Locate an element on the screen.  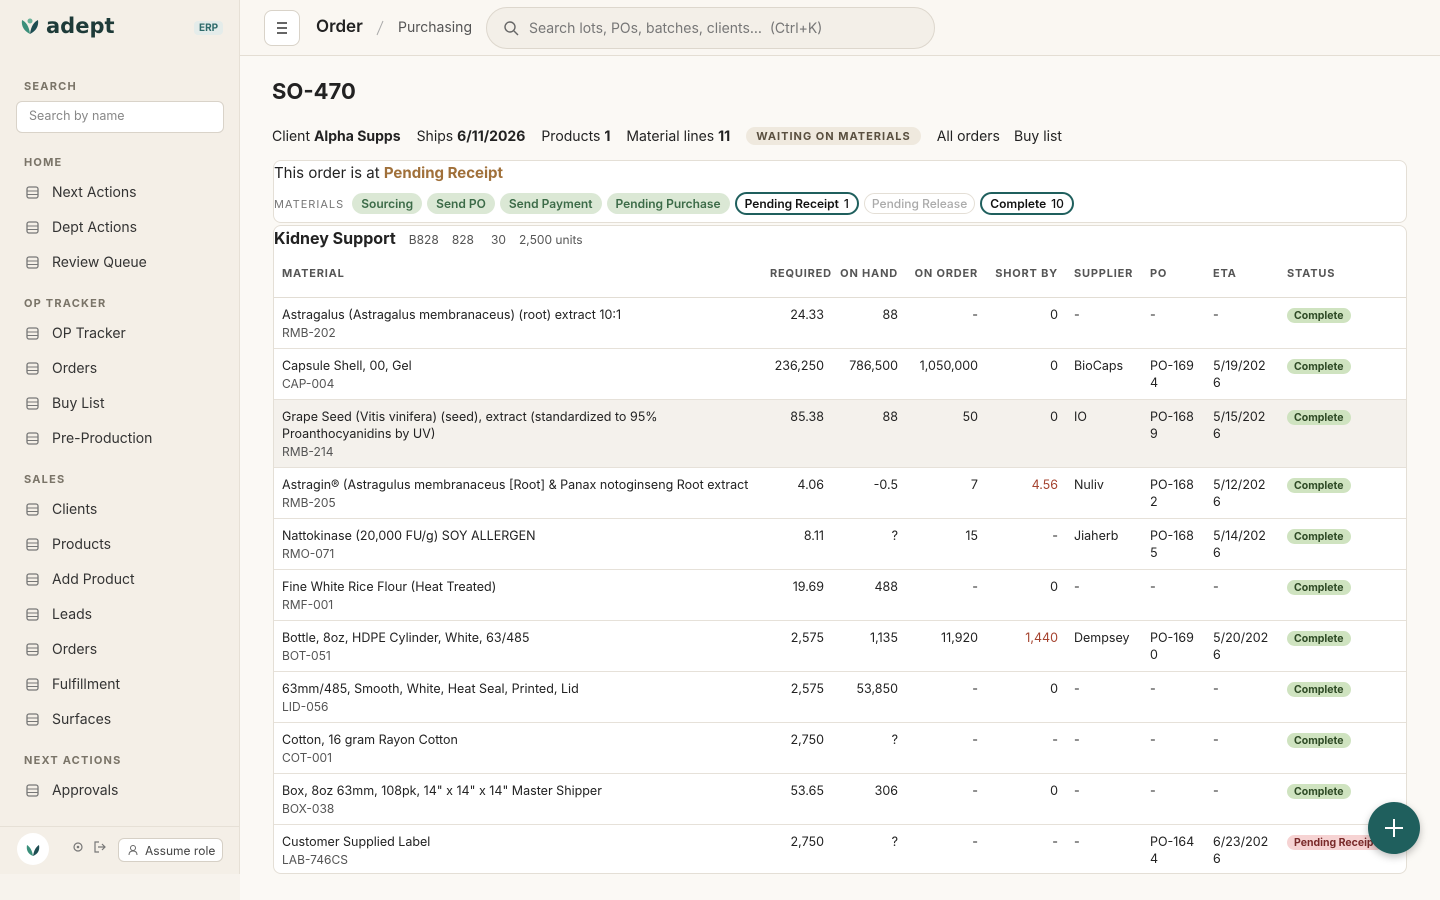
cell-text: 11,920 is located at coordinates (959, 638).